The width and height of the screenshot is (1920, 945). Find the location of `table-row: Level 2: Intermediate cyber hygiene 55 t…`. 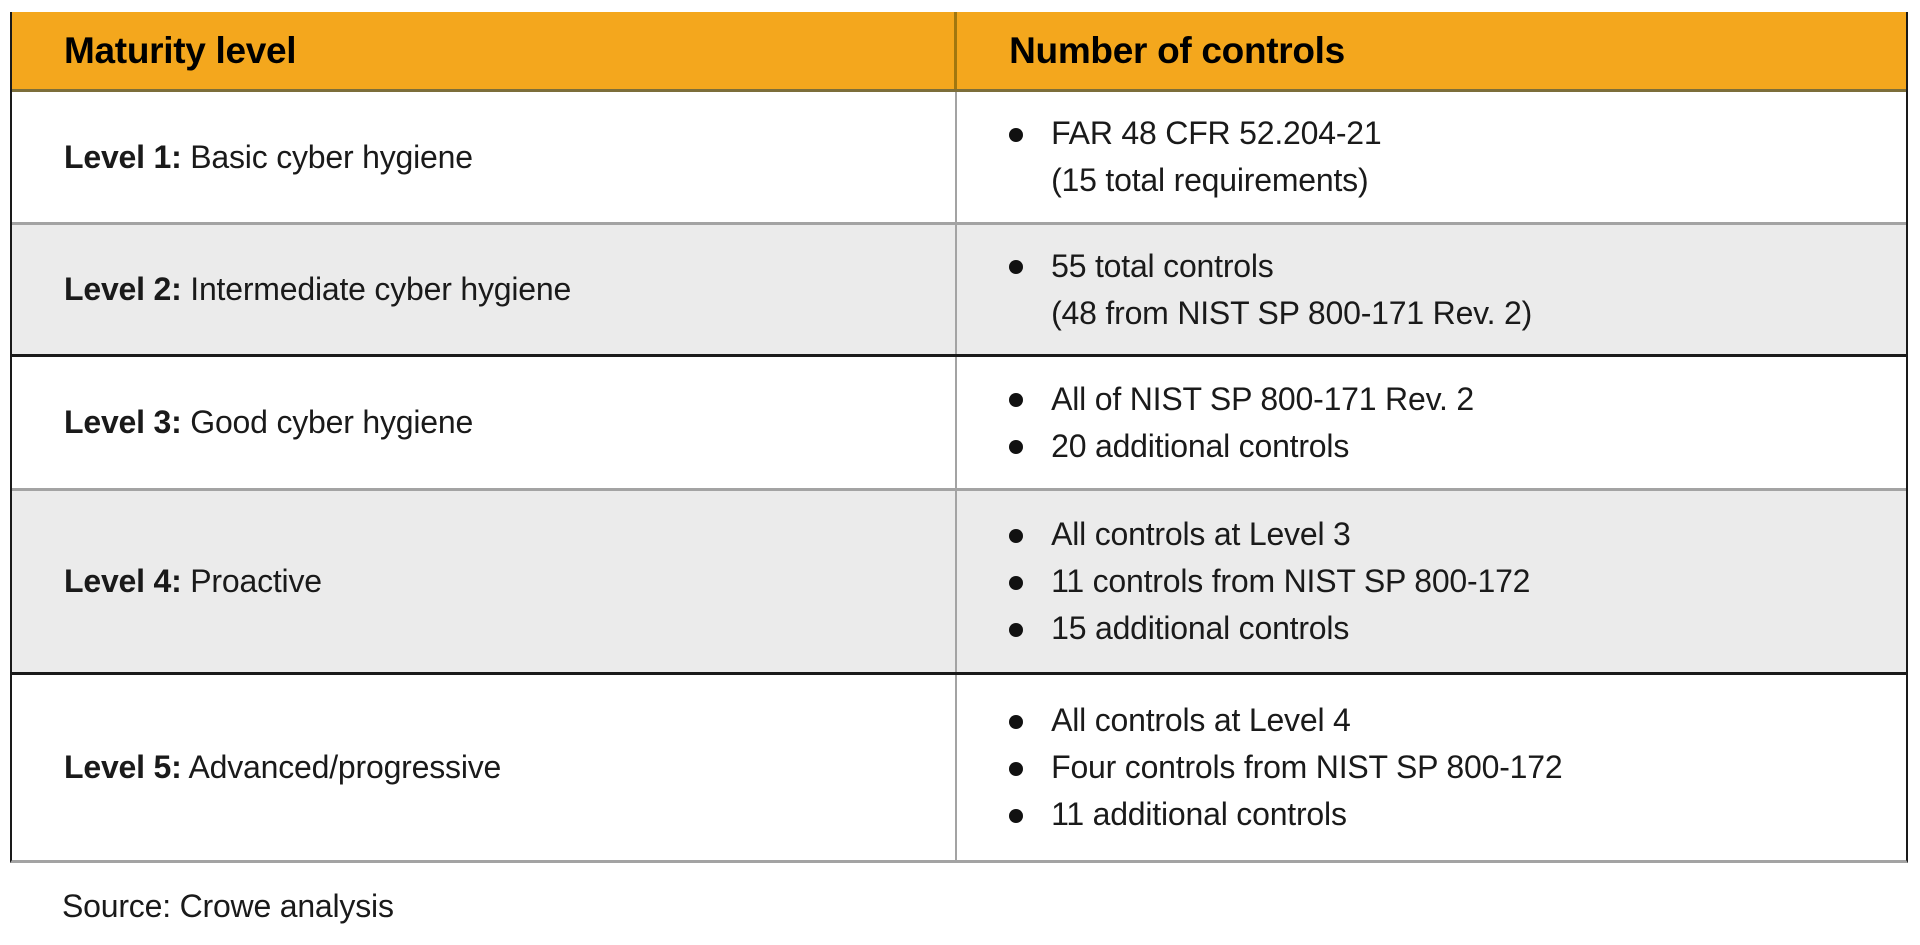

table-row: Level 2: Intermediate cyber hygiene 55 t… is located at coordinates (959, 288).